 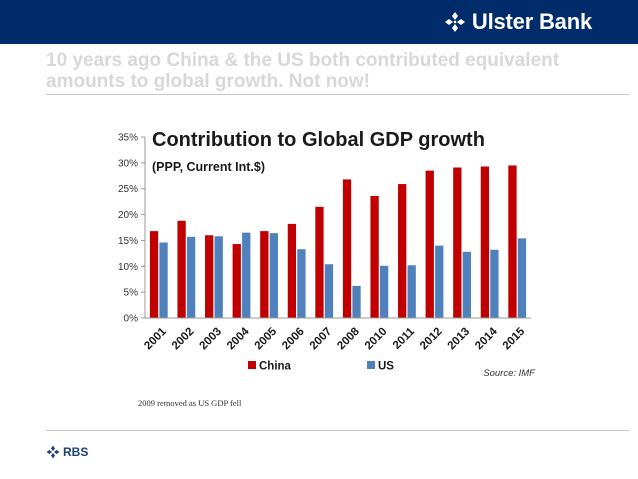 I want to click on x-tick-label: 2001, so click(x=155, y=338).